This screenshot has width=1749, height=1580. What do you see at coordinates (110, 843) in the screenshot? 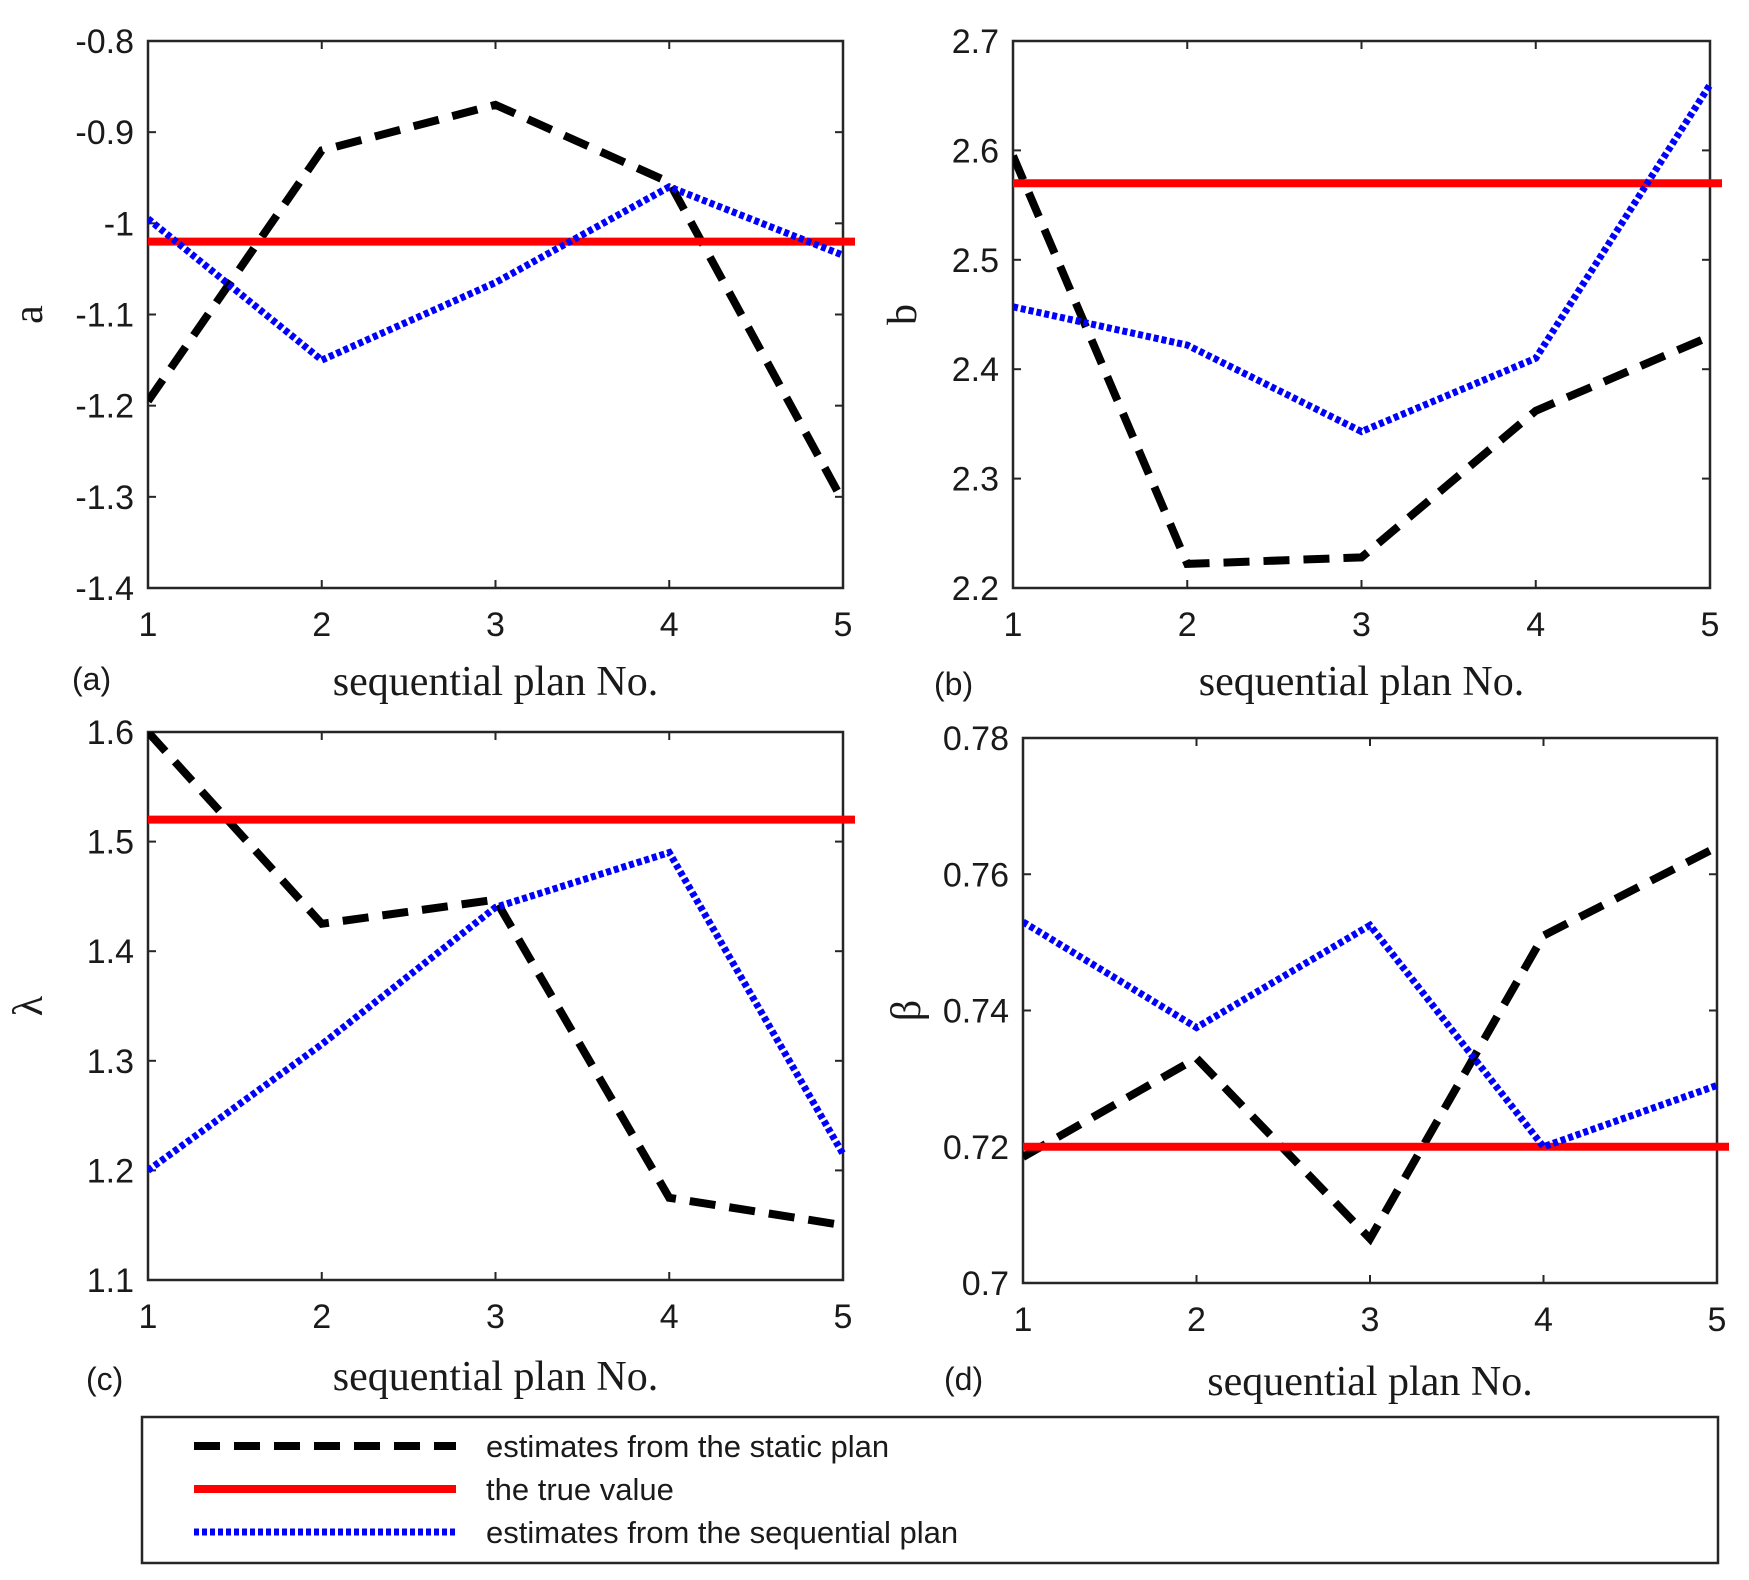
I see `y-tick-label: 1.5` at bounding box center [110, 843].